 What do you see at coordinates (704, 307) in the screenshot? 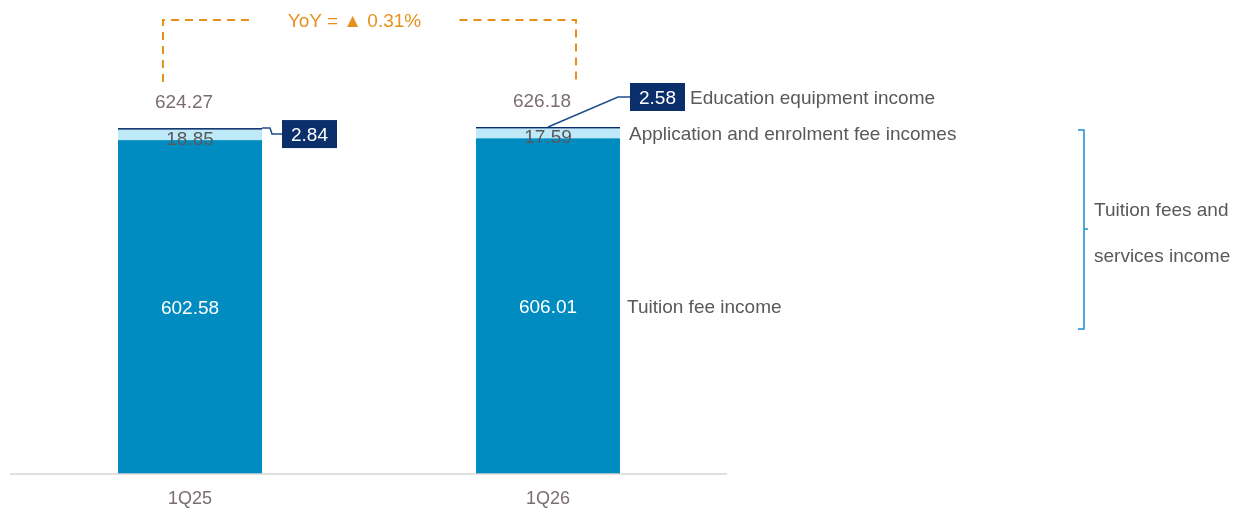
I see `series-label: Tuition fee income` at bounding box center [704, 307].